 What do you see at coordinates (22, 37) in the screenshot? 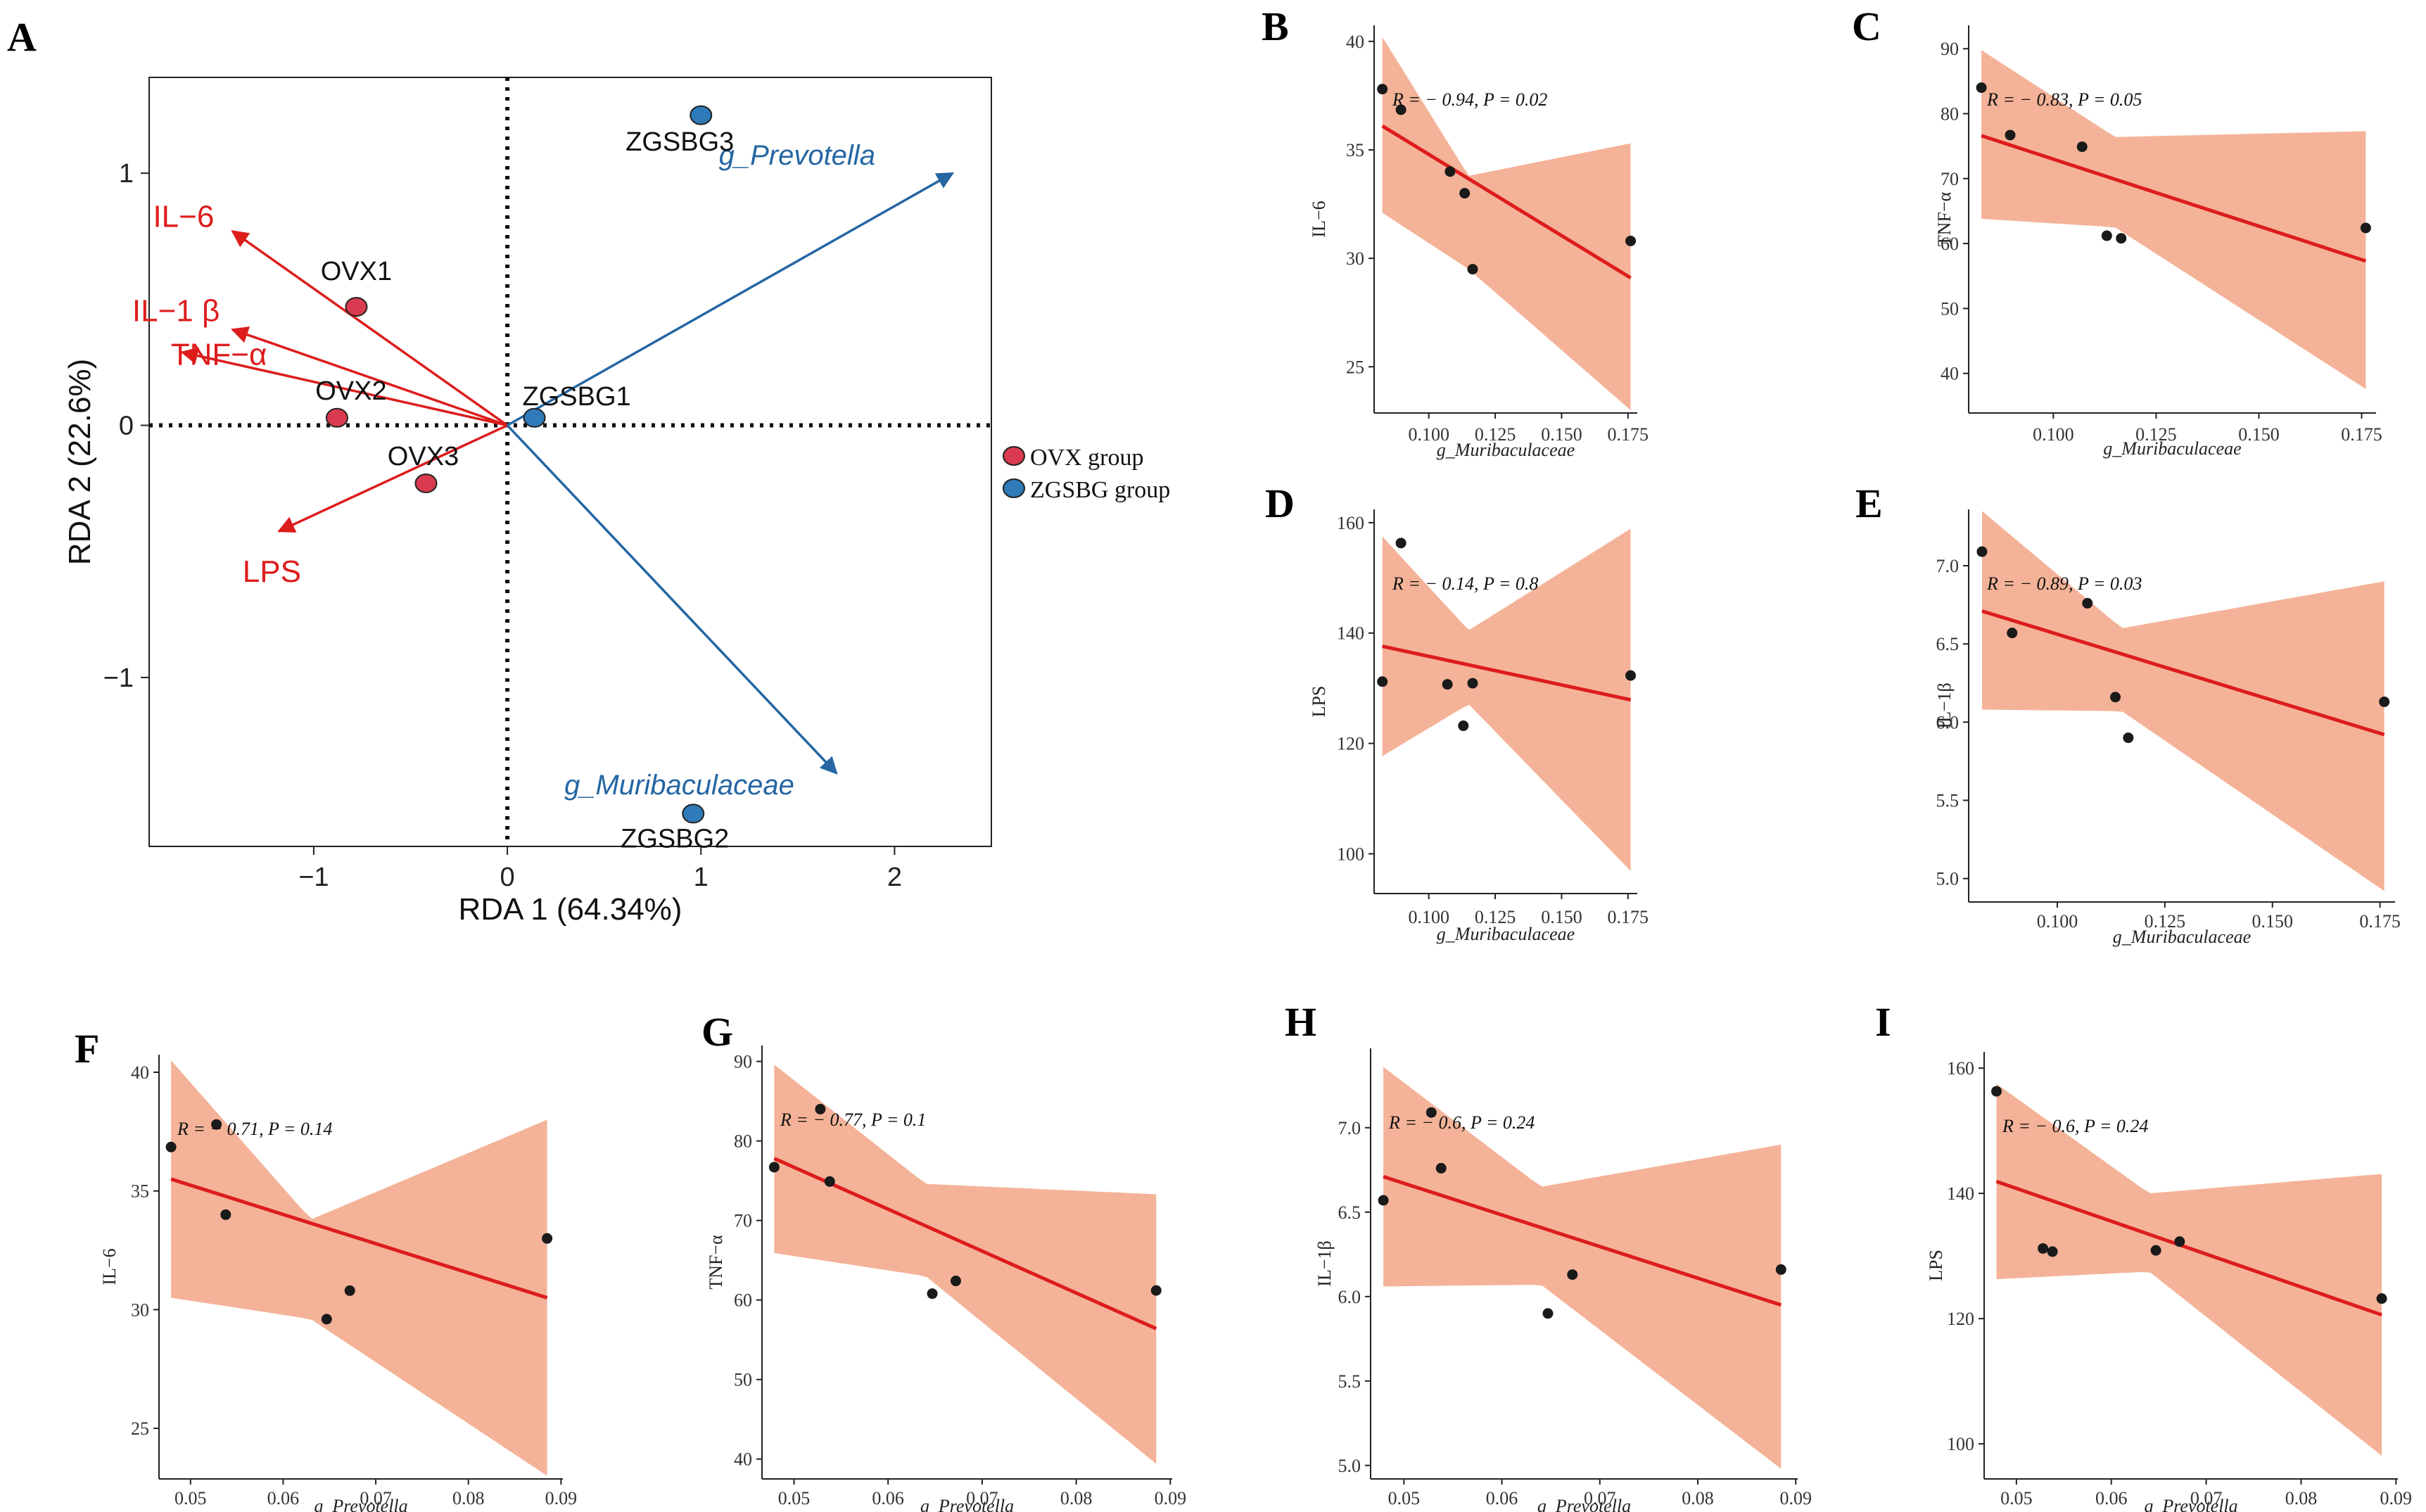
I see `panel-letter-a: A` at bounding box center [22, 37].